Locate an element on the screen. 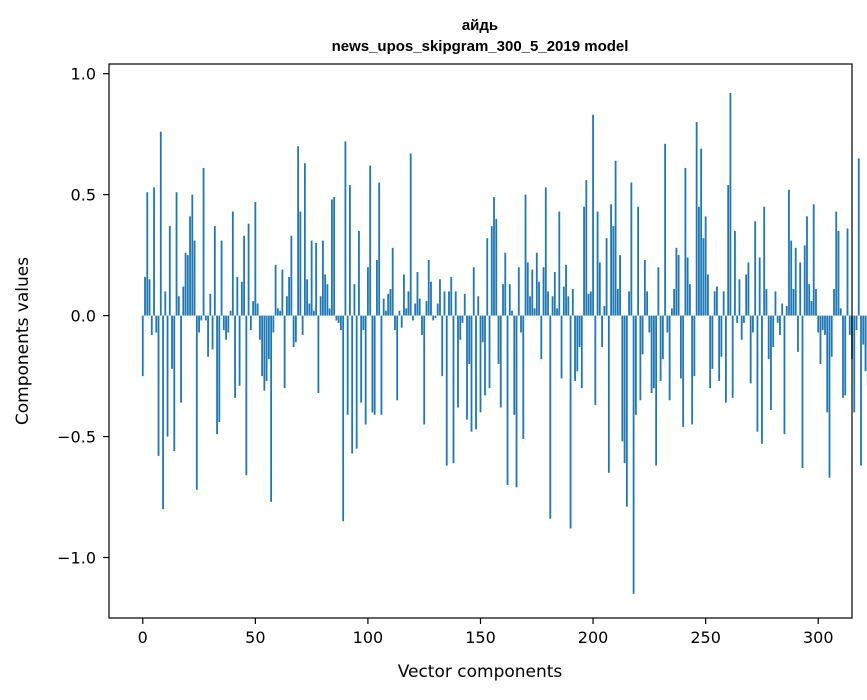 This screenshot has width=867, height=700. x-tick-label: 150 is located at coordinates (480, 637).